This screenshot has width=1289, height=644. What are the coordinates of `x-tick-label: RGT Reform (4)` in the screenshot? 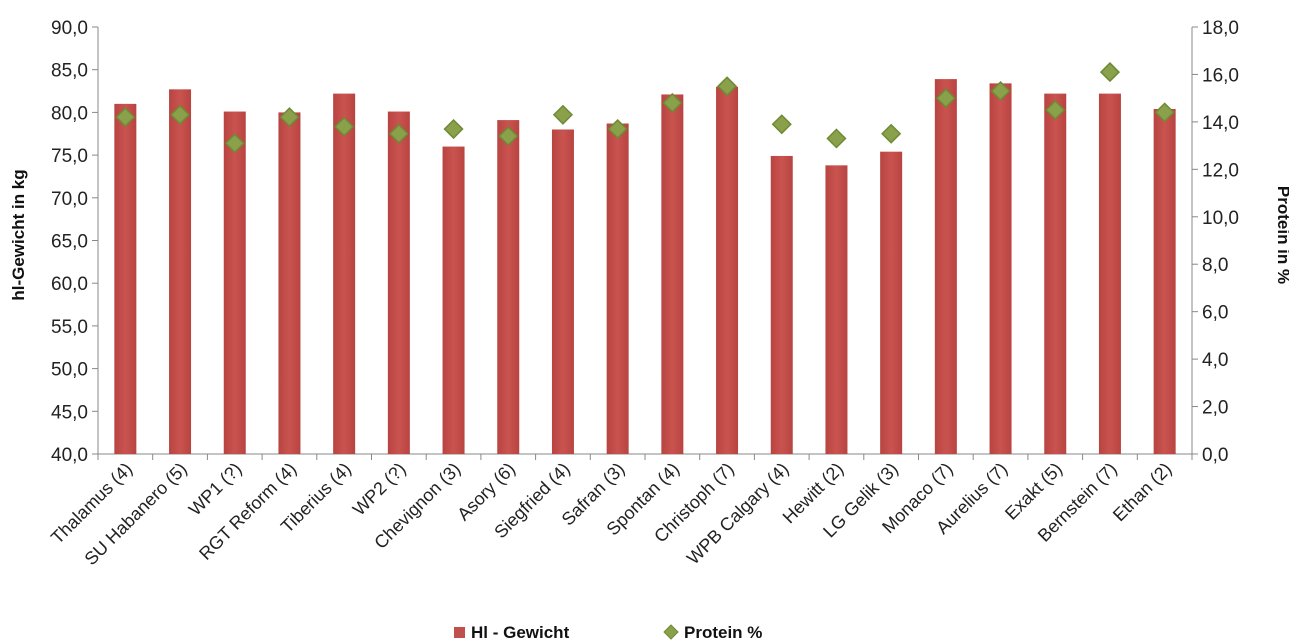 It's located at (247, 511).